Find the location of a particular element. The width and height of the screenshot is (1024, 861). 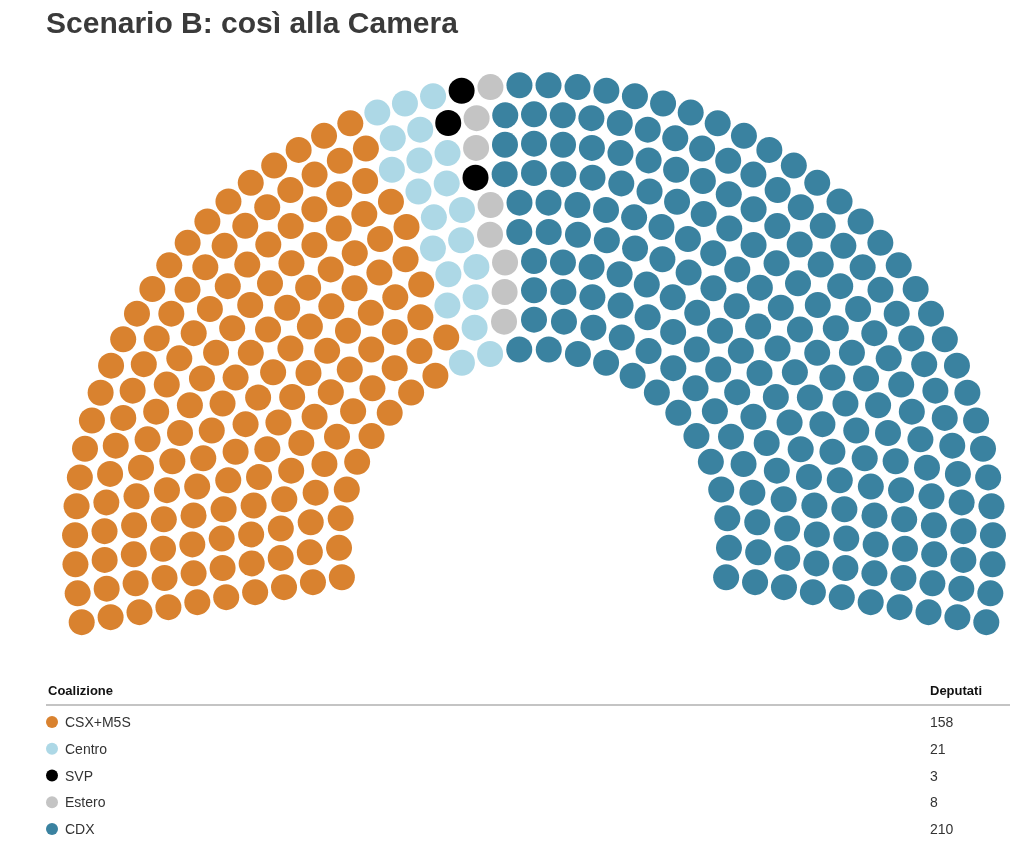

text: Scenario B: così alla Camera is located at coordinates (252, 22).